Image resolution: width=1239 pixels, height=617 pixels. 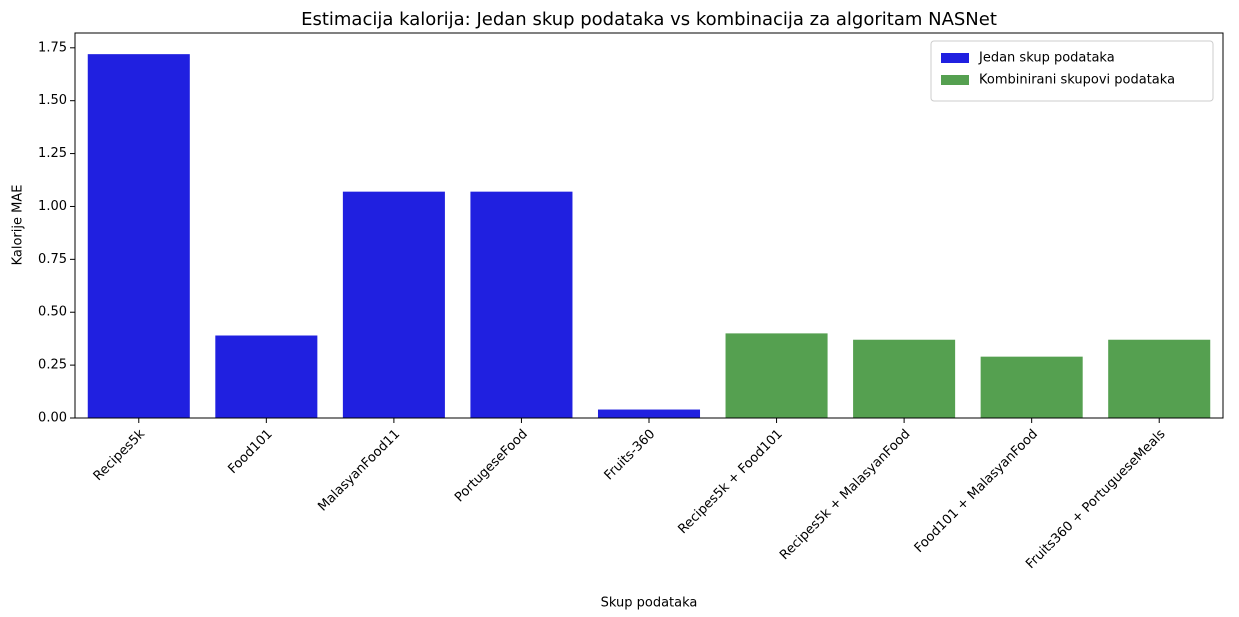 I want to click on y-tick-label: 0.00, so click(x=52, y=418).